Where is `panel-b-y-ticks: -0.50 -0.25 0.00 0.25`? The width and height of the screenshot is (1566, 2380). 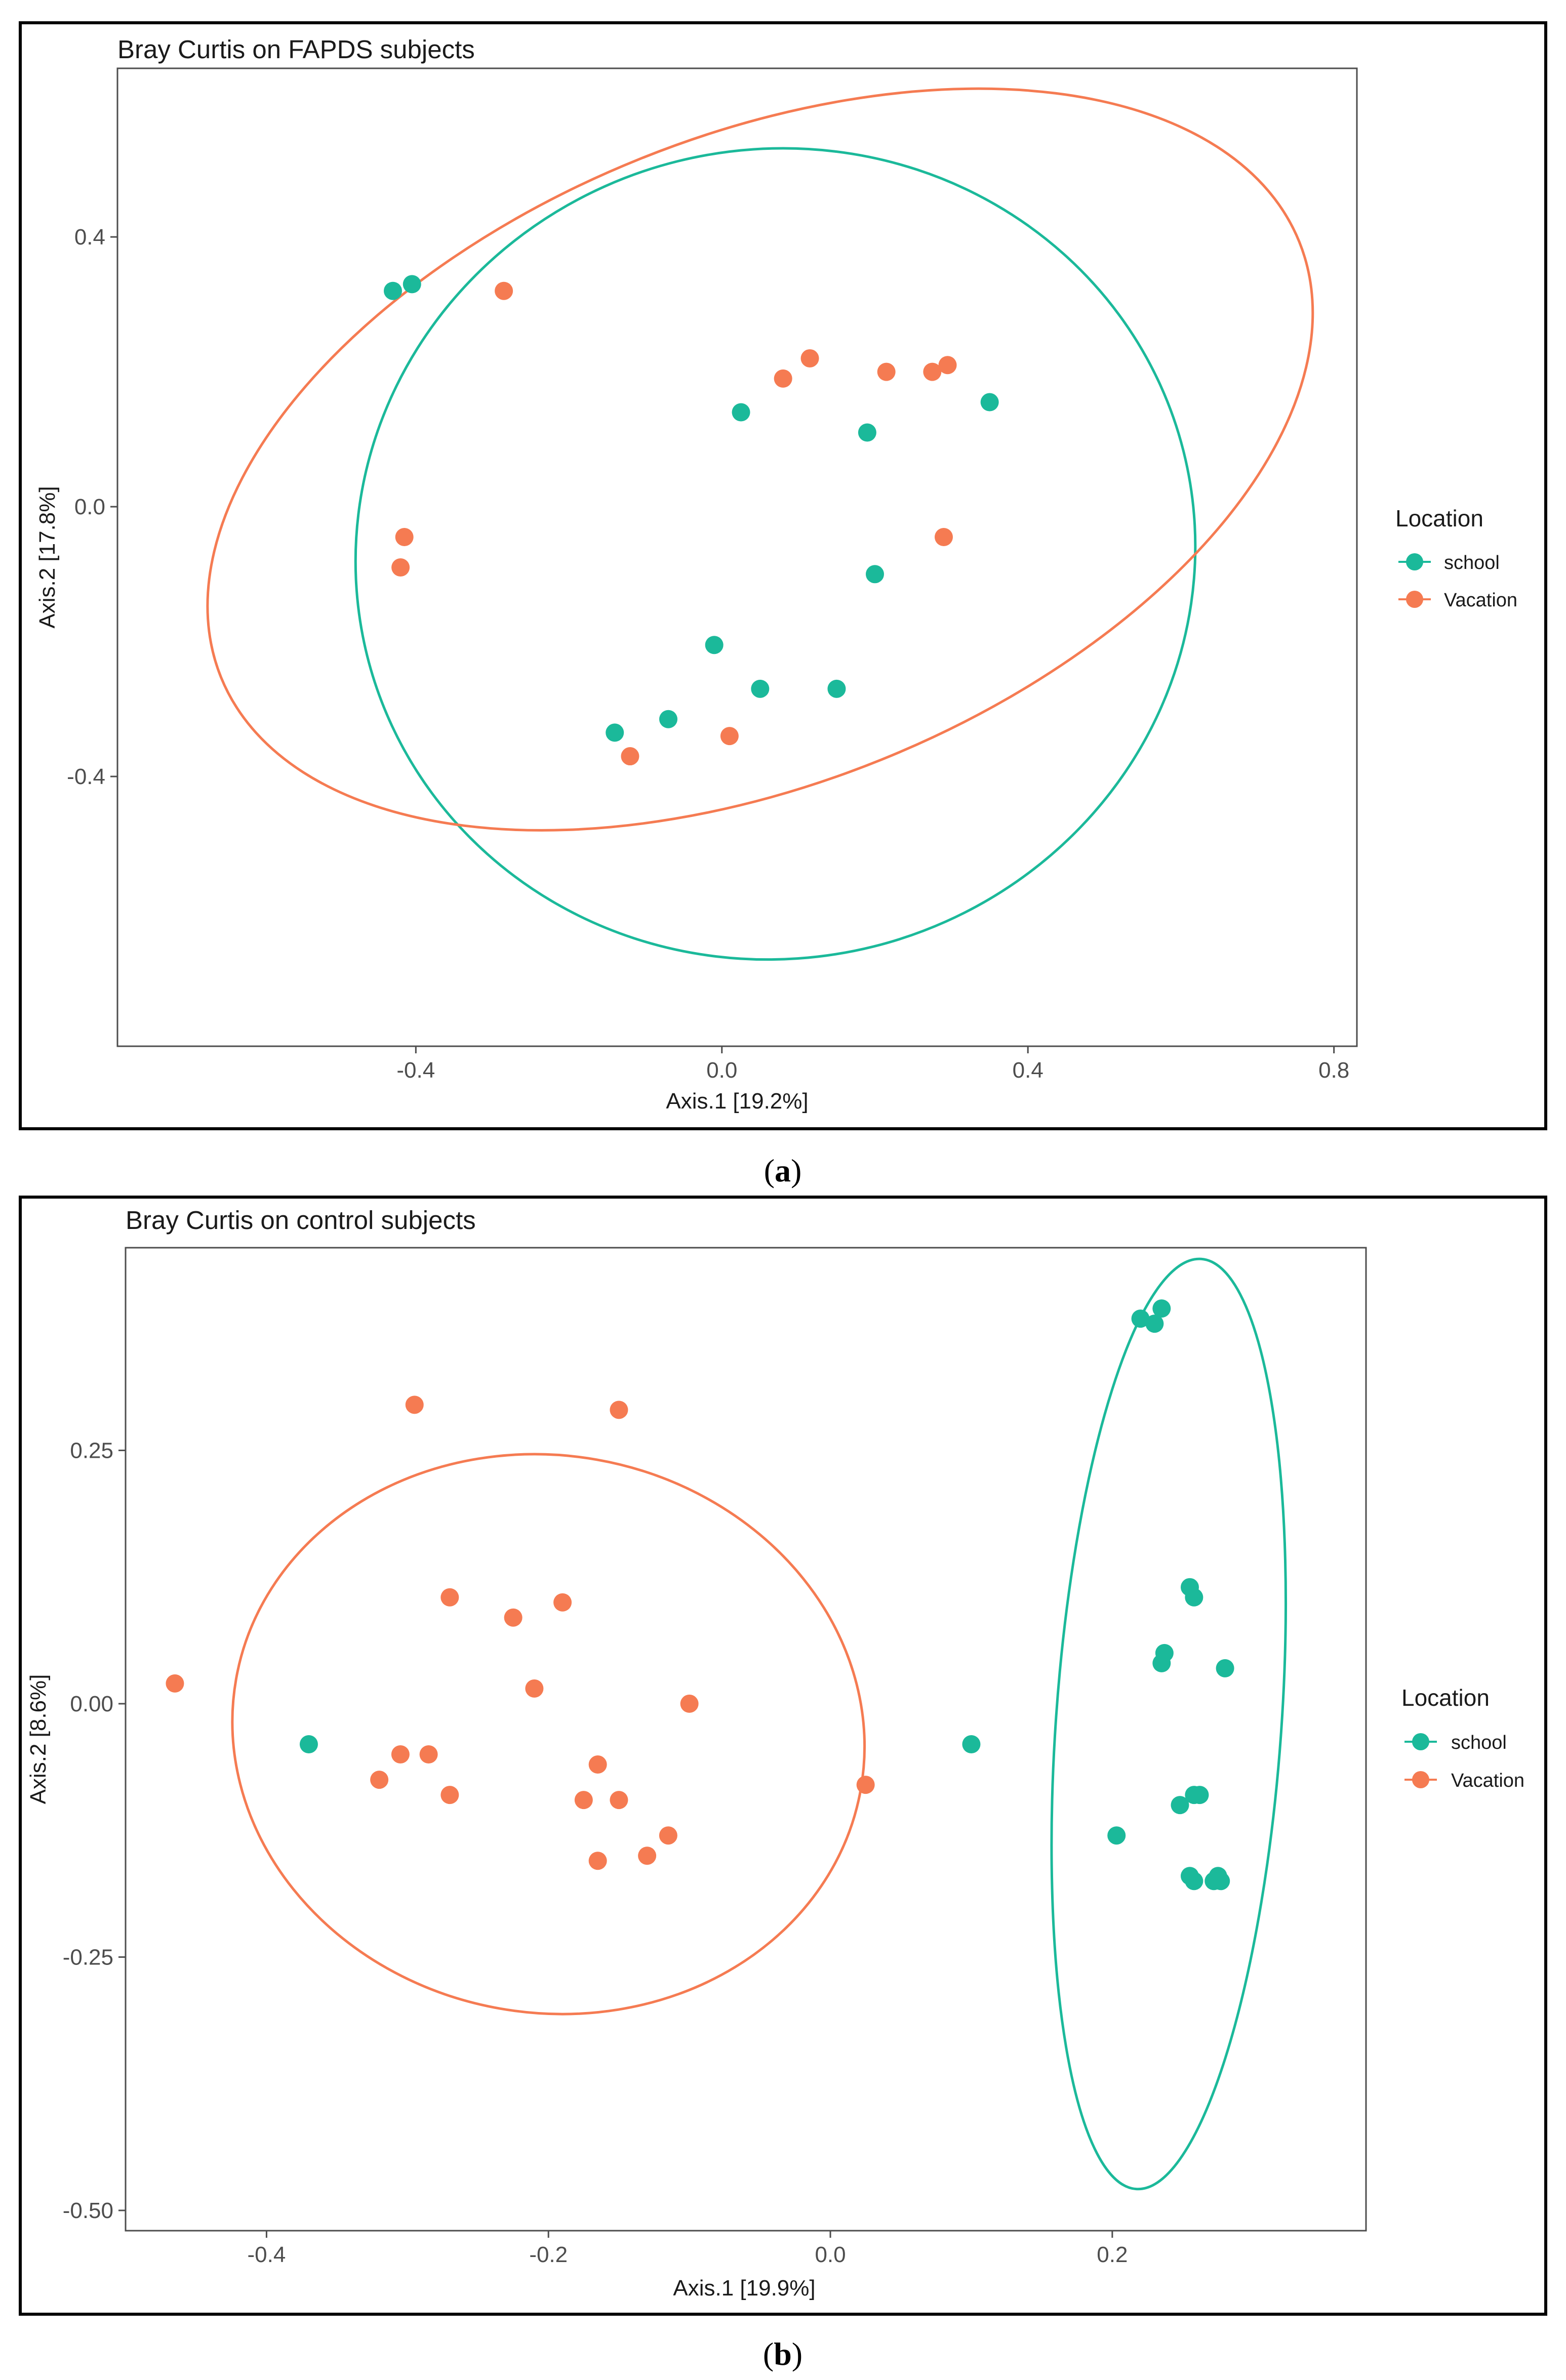
panel-b-y-ticks: -0.50 -0.25 0.00 0.25 is located at coordinates (94, 1830).